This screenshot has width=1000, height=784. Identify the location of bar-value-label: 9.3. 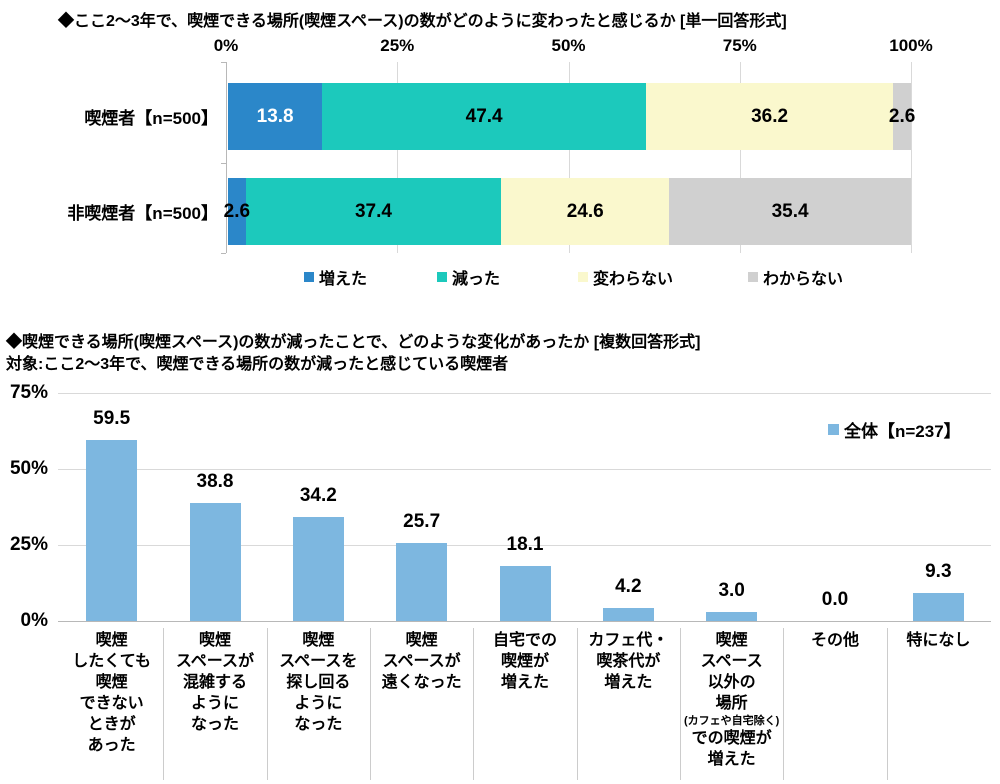
(938, 571).